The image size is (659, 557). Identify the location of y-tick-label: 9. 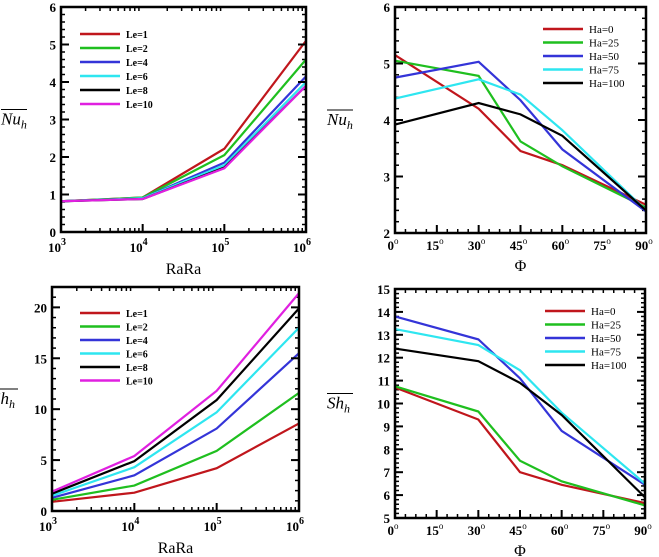
(387, 426).